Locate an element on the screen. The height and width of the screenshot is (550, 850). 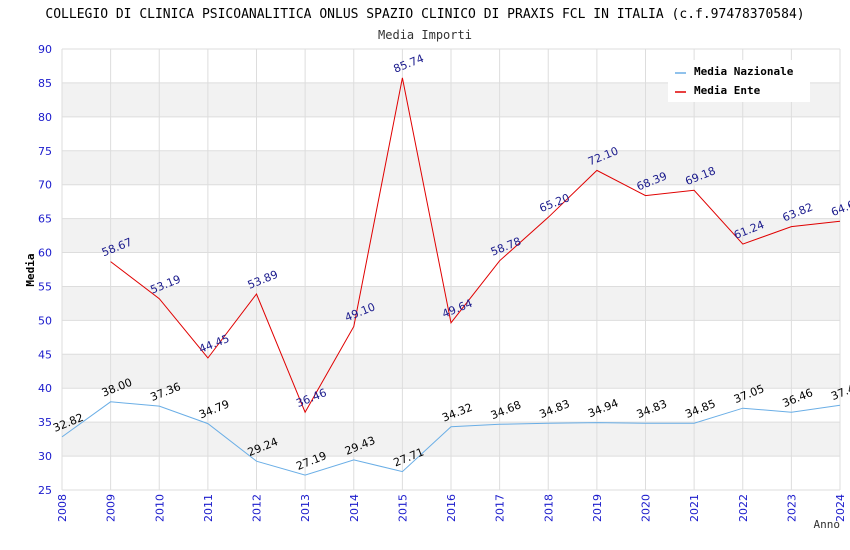
x-tick-label: 2008 is located at coordinates (62, 508).